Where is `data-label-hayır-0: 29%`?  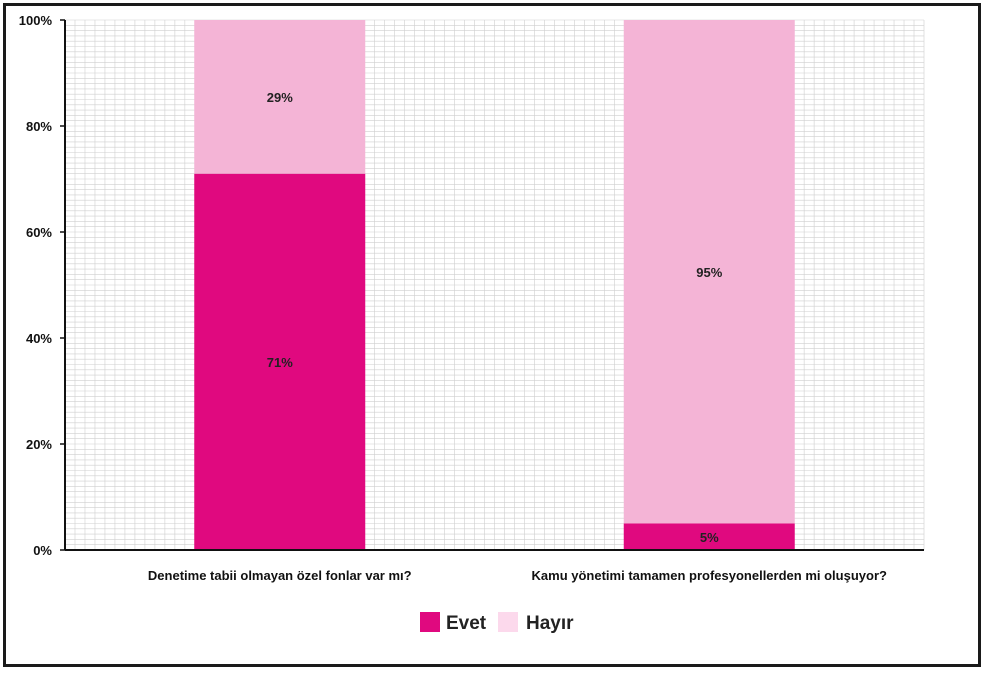
data-label-hayır-0: 29% is located at coordinates (280, 97).